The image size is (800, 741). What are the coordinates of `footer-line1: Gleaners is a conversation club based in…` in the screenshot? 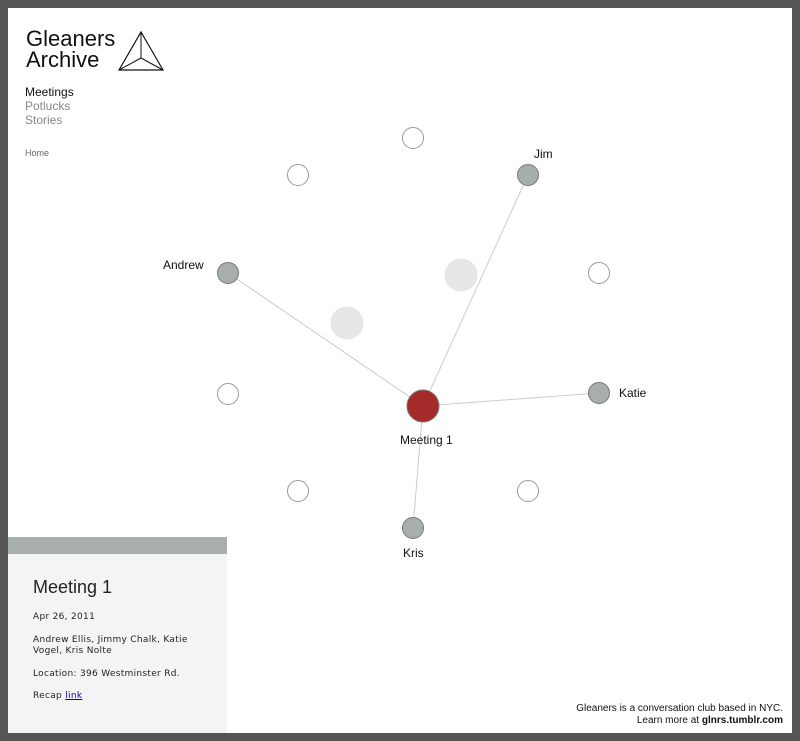 It's located at (679, 708).